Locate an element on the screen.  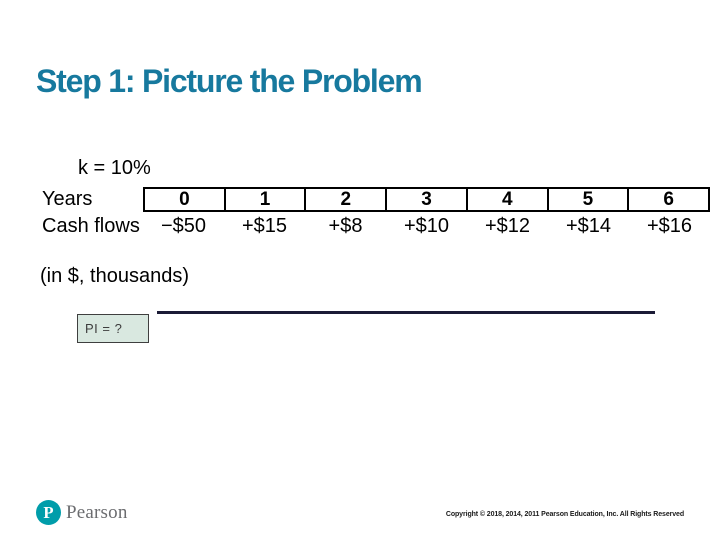
years-table: 0 1 2 3 4 5 6 is located at coordinates (426, 199).